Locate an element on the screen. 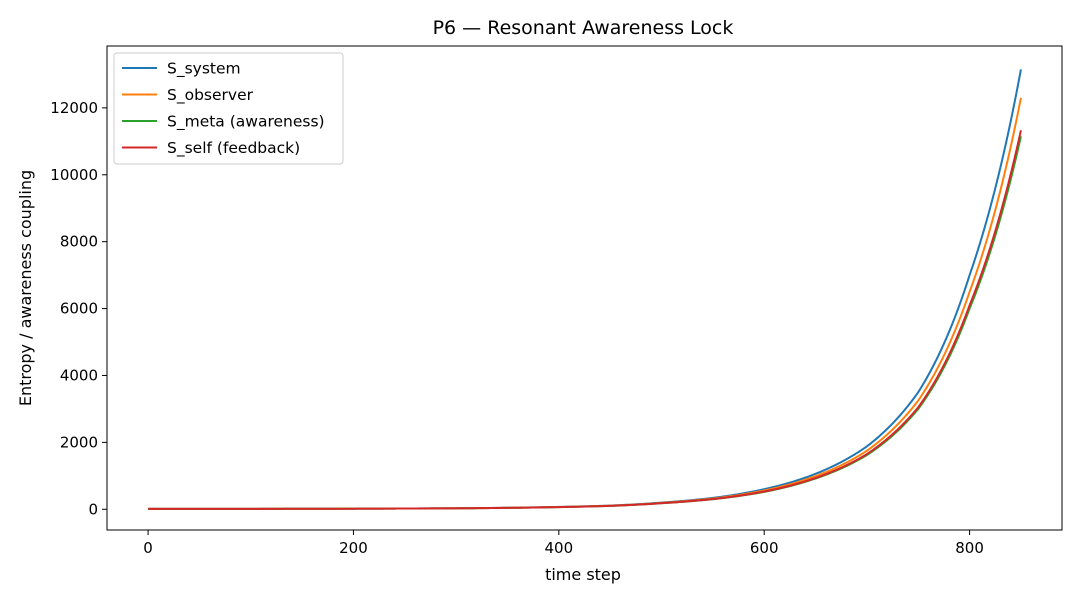 Image resolution: width=1080 pixels, height=600 pixels. legend-label-4: S_self (feedback) is located at coordinates (233, 148).